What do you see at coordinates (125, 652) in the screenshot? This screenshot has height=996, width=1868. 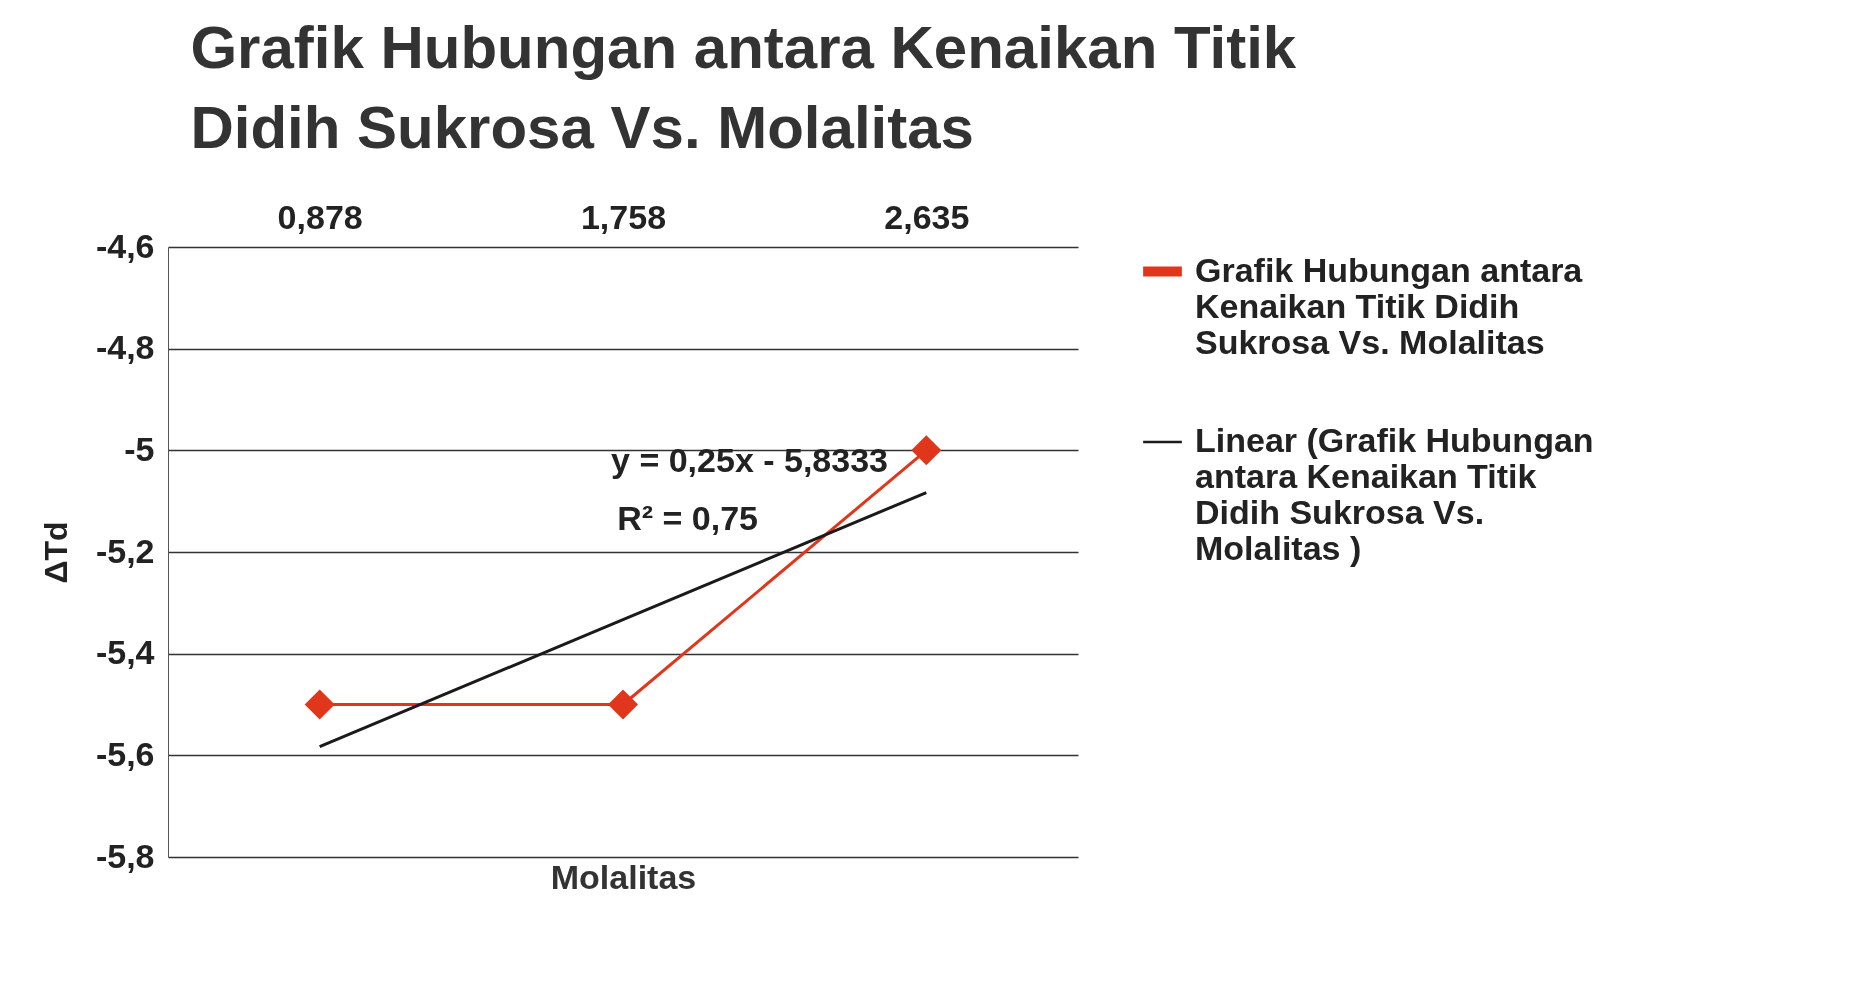 I see `y-tick-label: -5,4` at bounding box center [125, 652].